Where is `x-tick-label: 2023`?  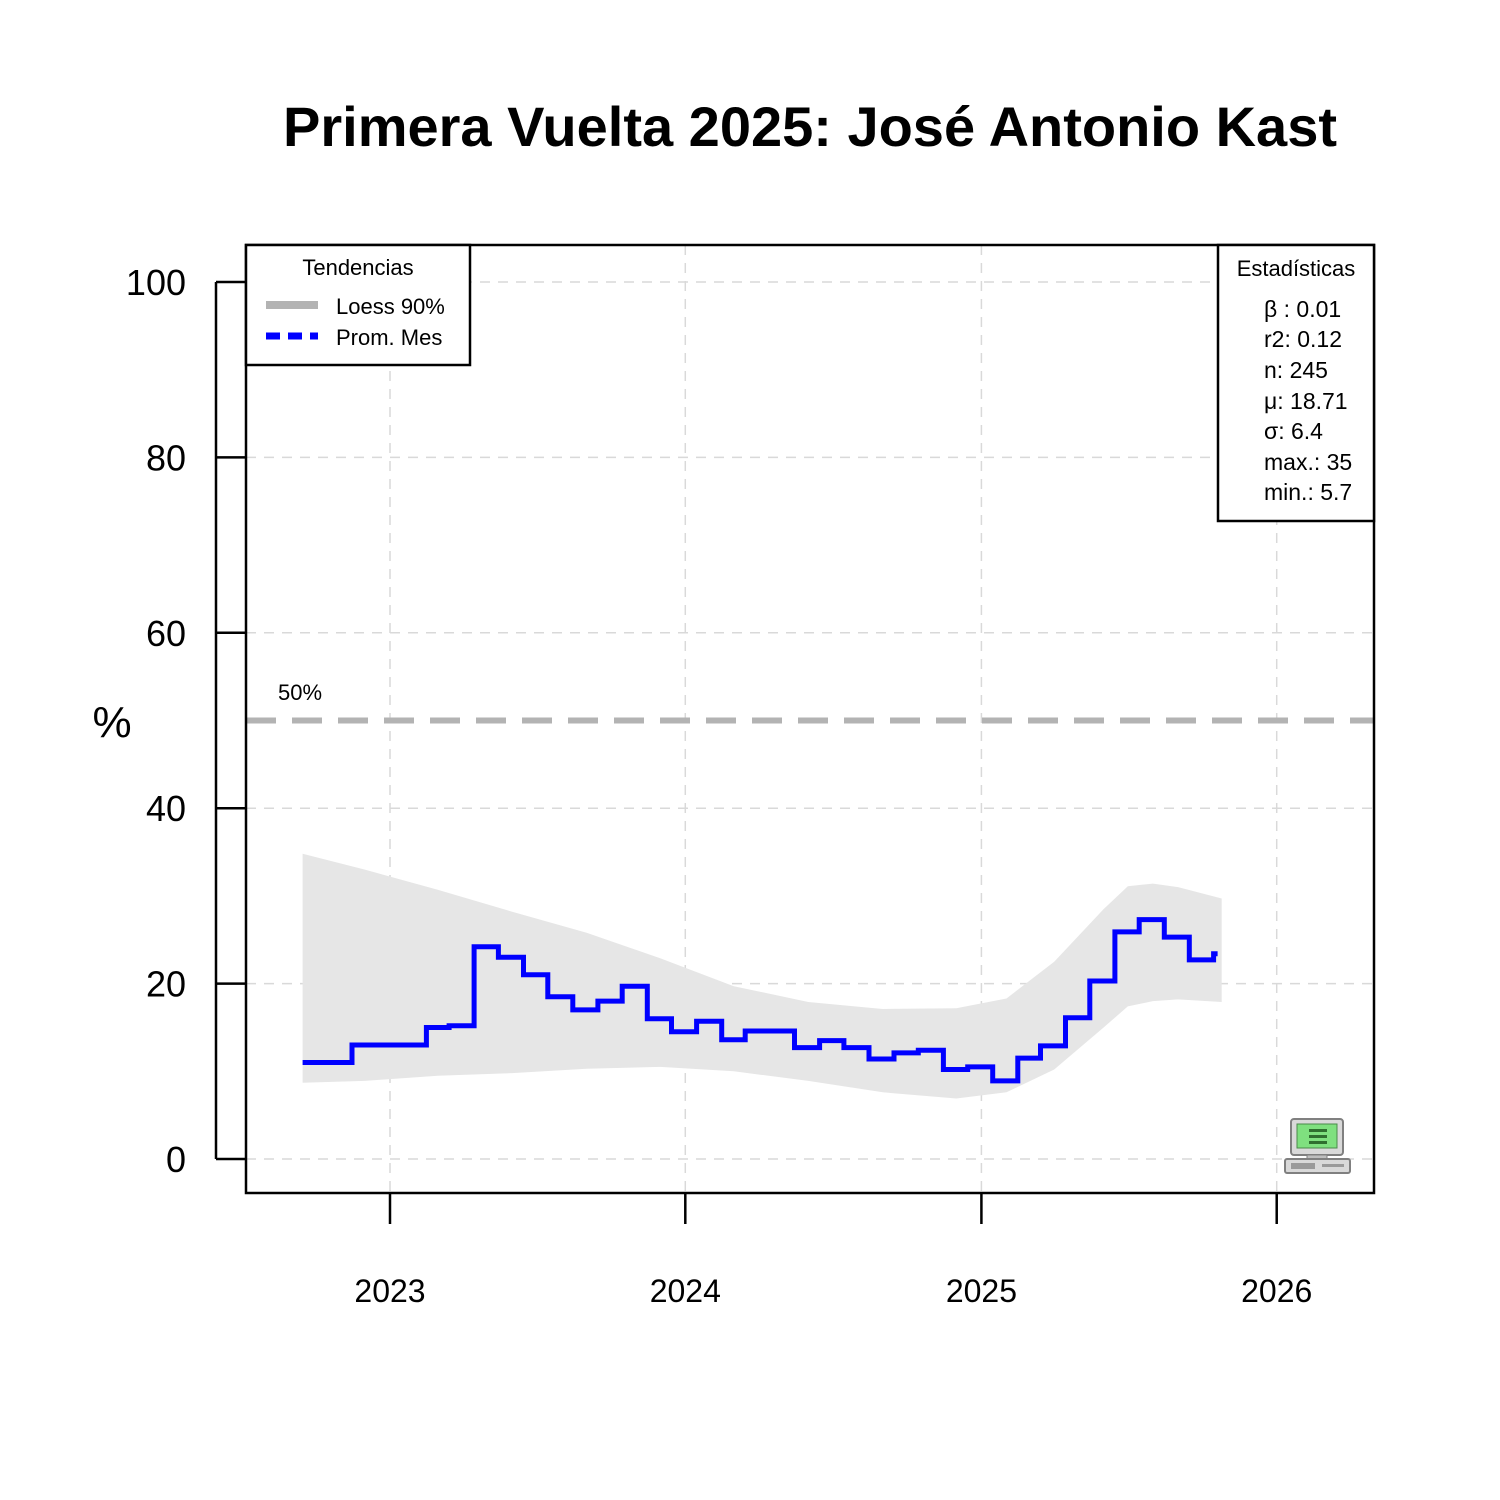 x-tick-label: 2023 is located at coordinates (389, 1291).